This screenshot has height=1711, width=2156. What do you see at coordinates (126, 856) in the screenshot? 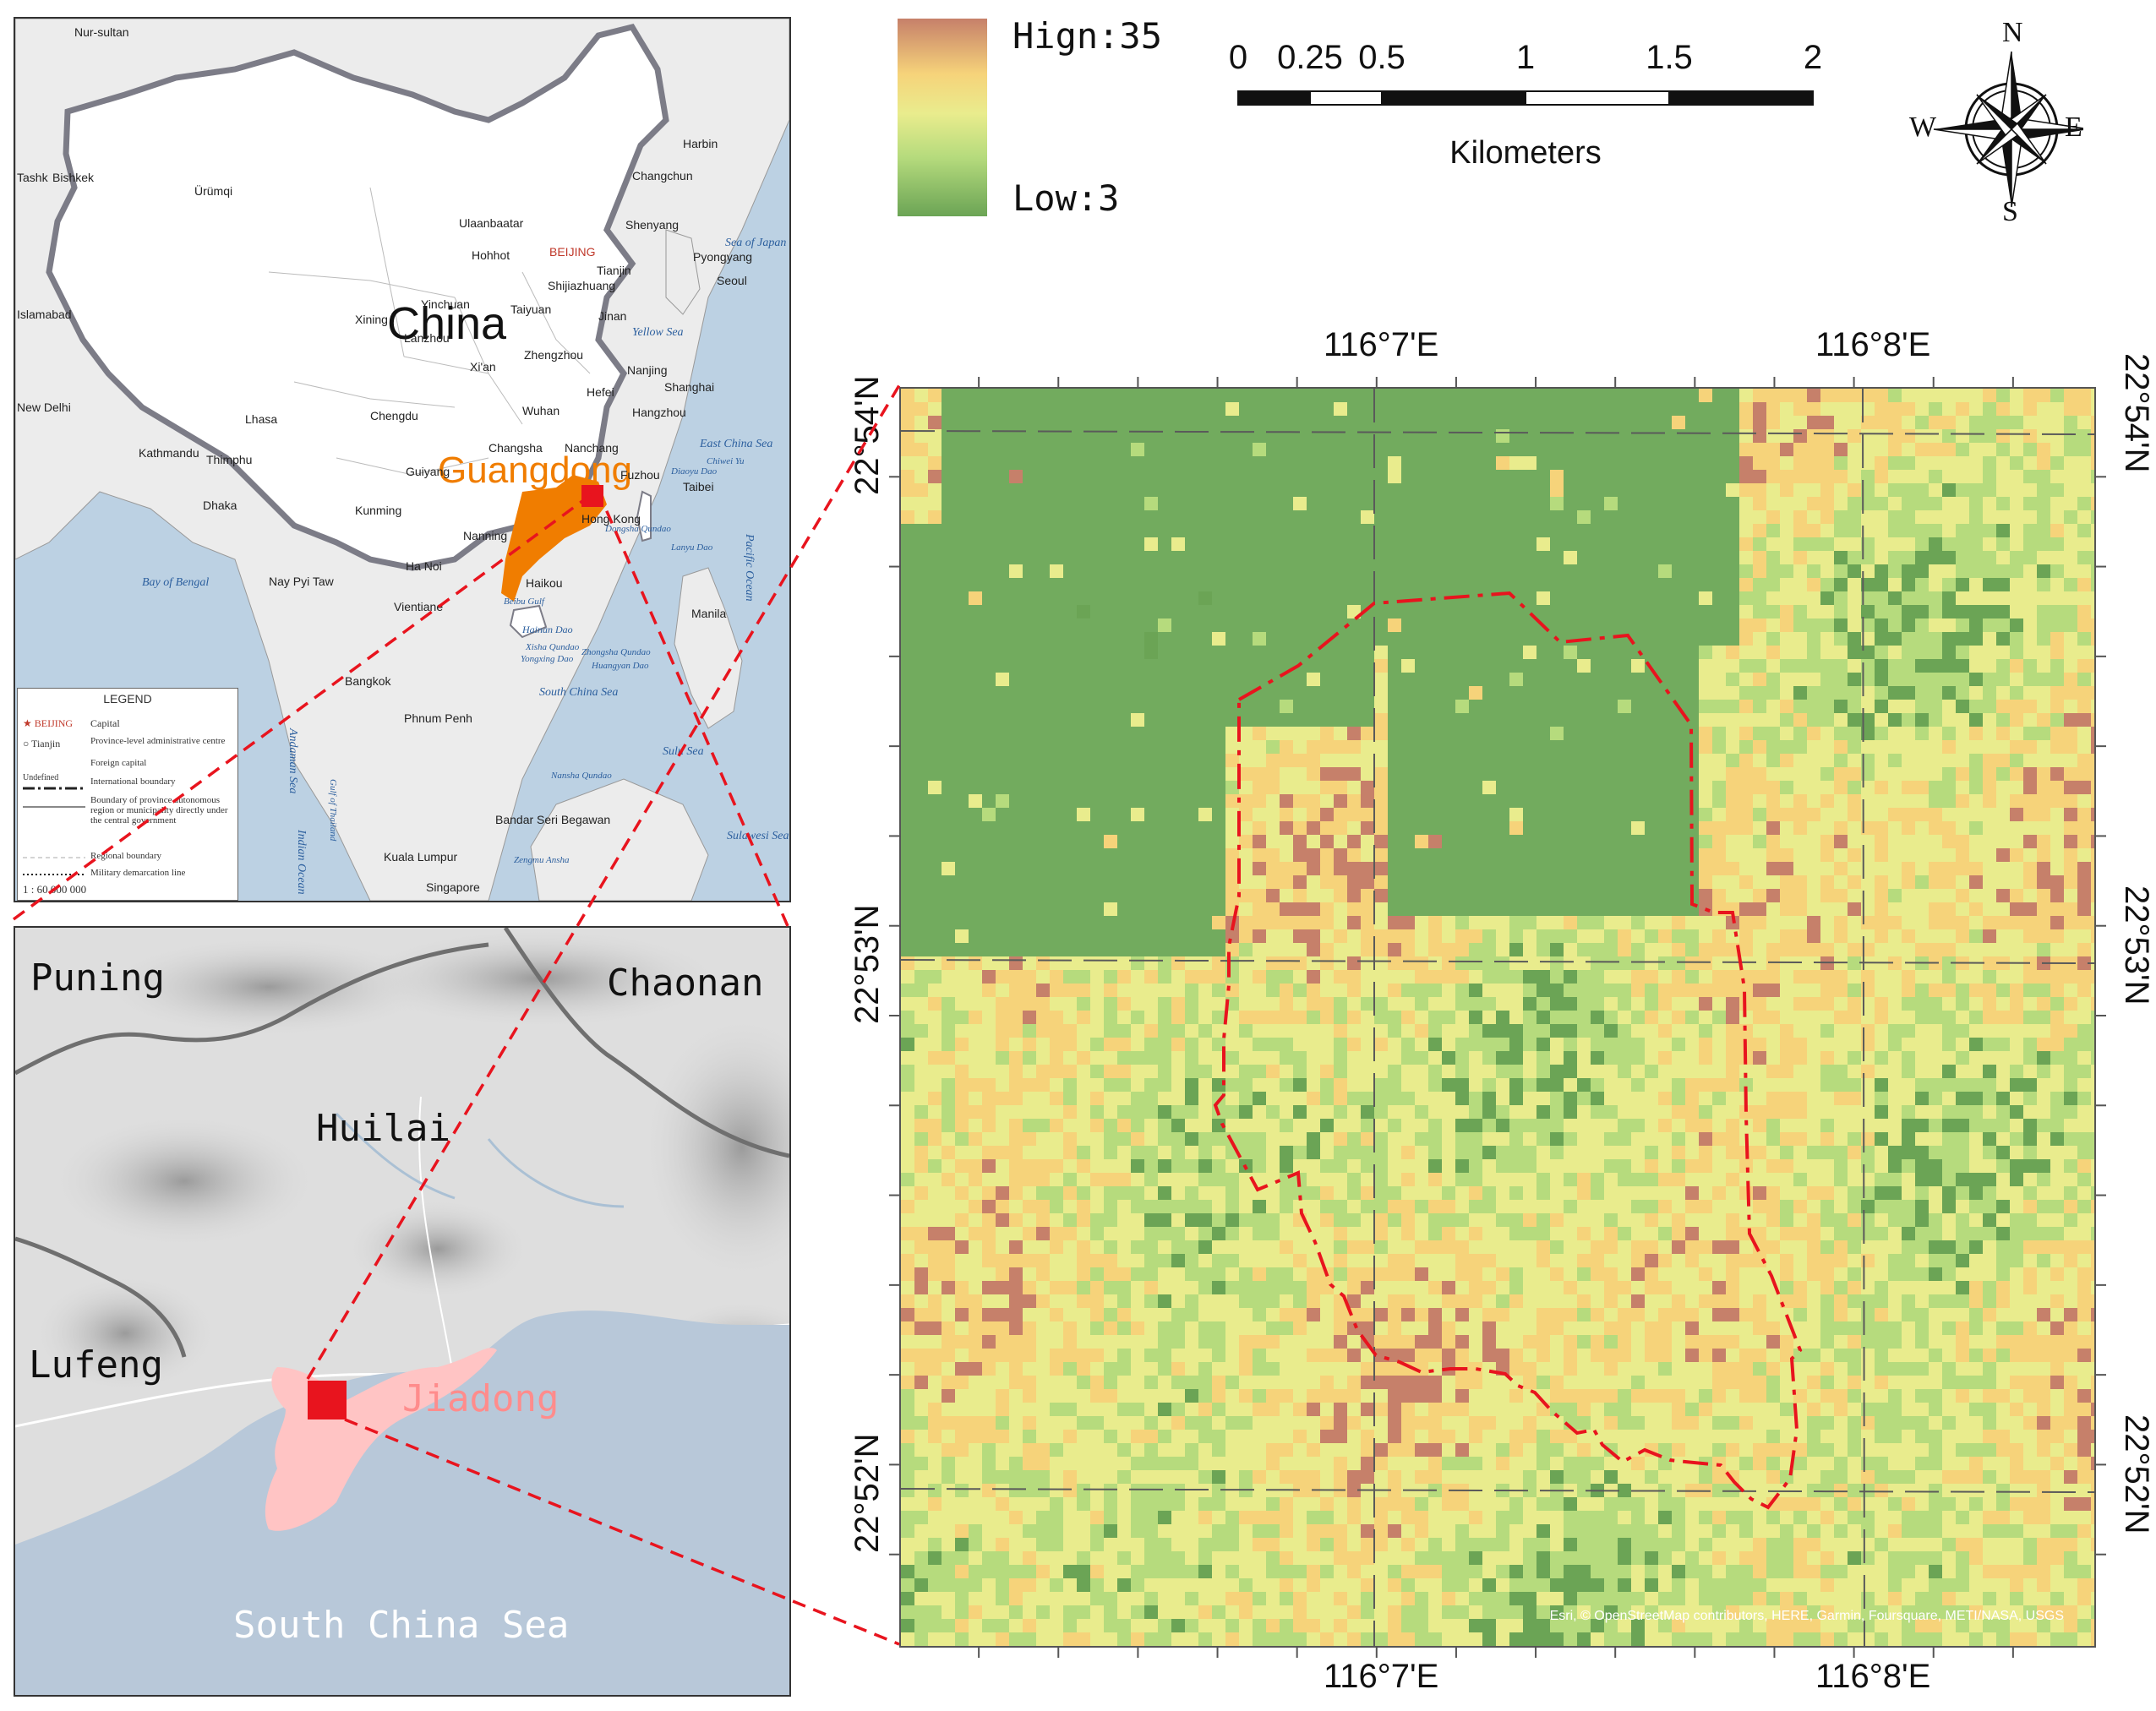
I see `legend-text: Regional boundary` at bounding box center [126, 856].